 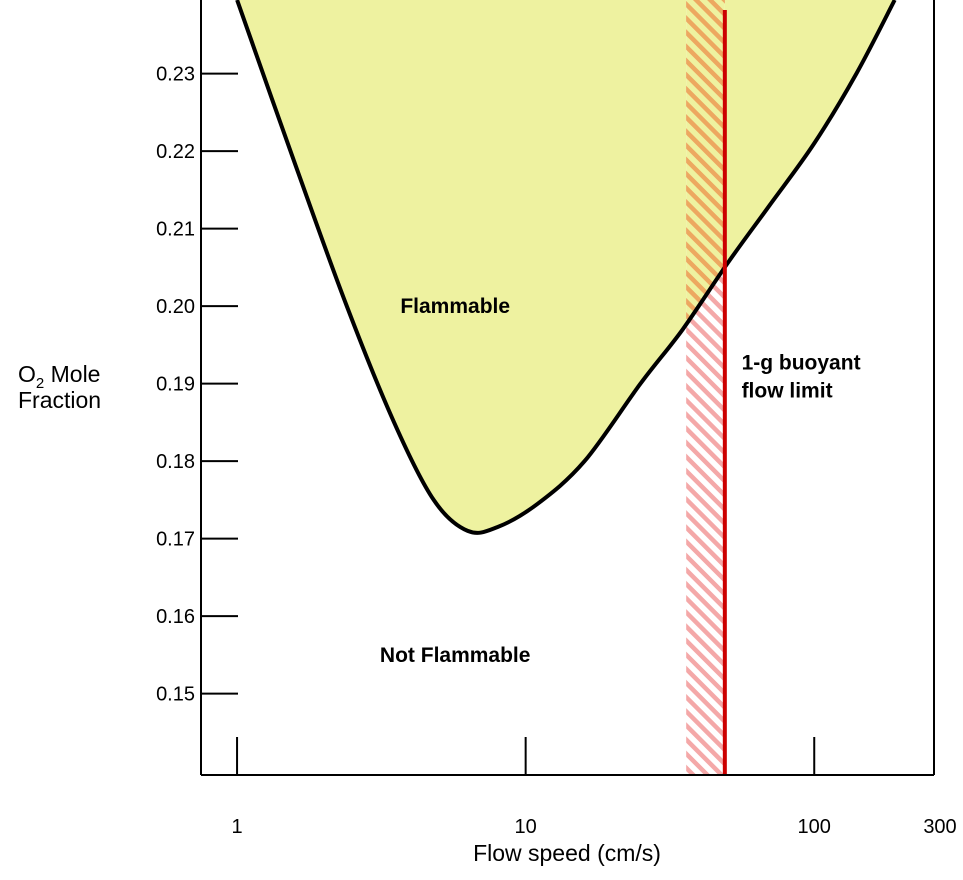 I want to click on y-tick-label: 0.17, so click(x=175, y=540).